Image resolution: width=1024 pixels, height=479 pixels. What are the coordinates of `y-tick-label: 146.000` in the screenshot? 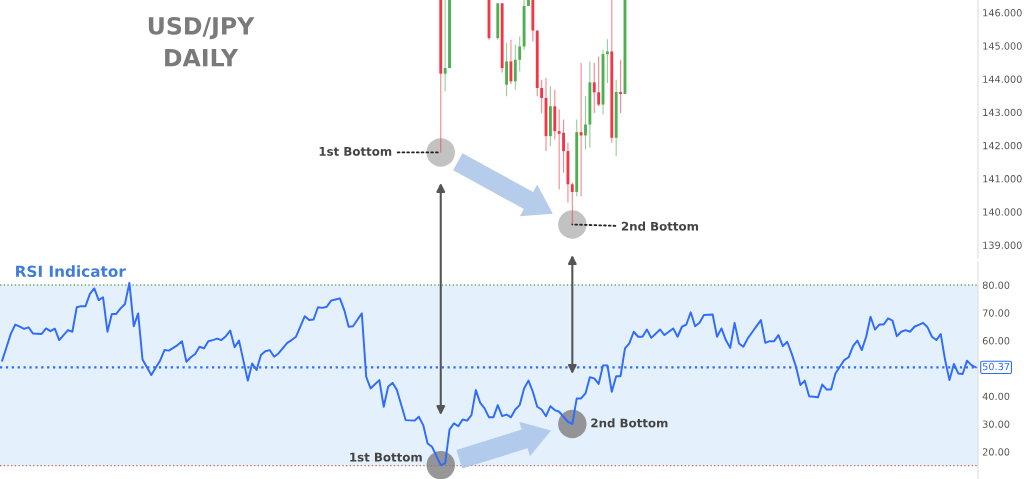 It's located at (1002, 13).